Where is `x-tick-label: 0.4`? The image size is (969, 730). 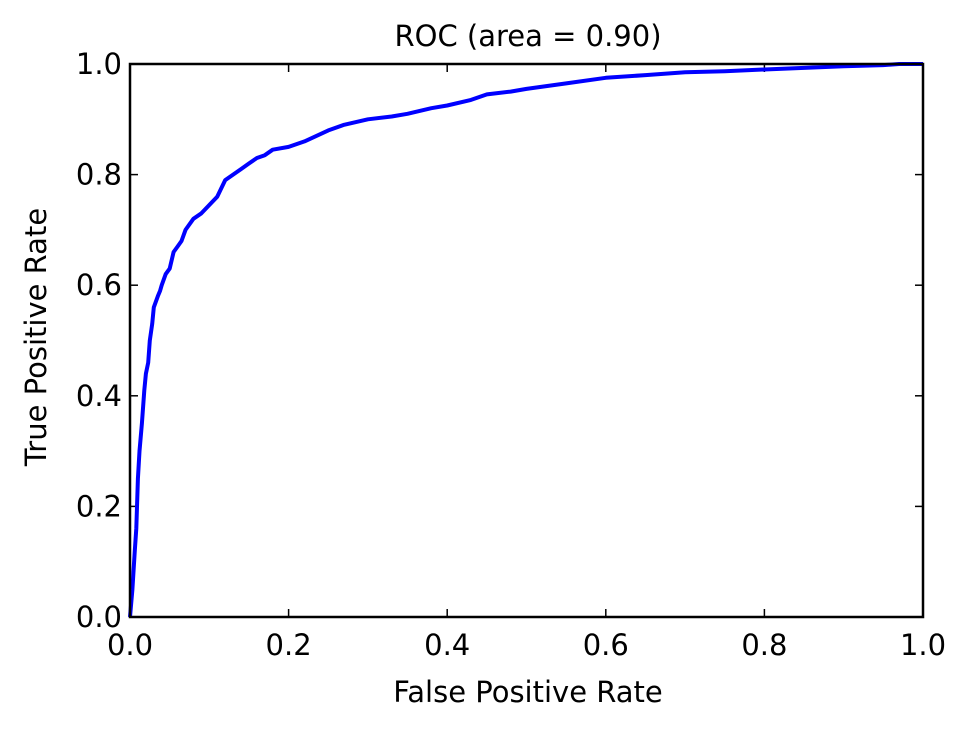
x-tick-label: 0.4 is located at coordinates (447, 645).